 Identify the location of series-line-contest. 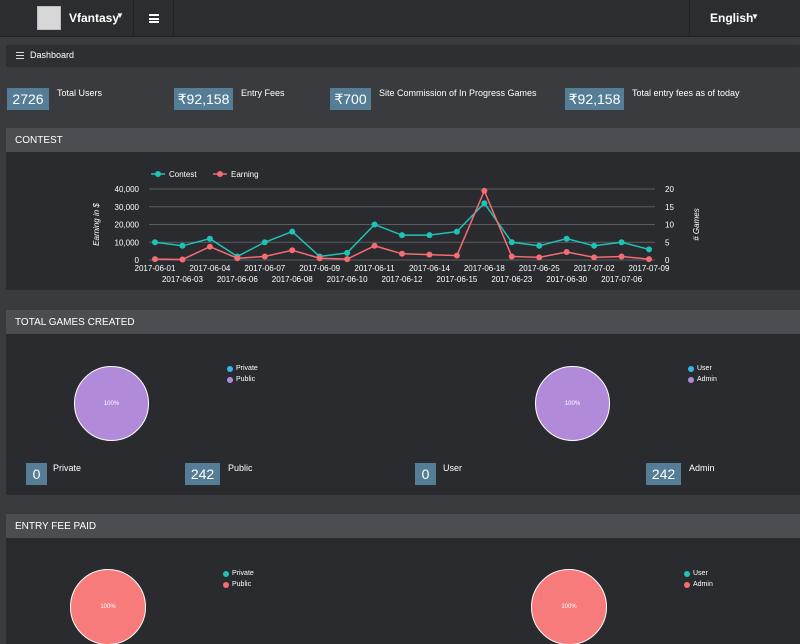
(402, 230).